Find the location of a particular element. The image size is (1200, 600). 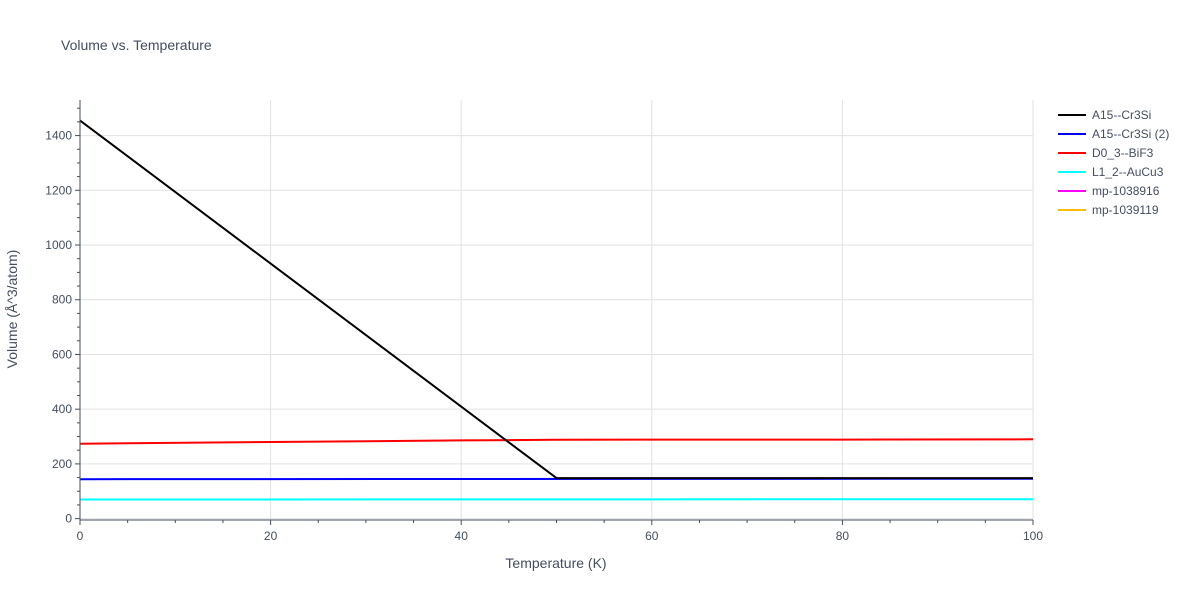

legend-label: mp-1039119 is located at coordinates (1125, 210).